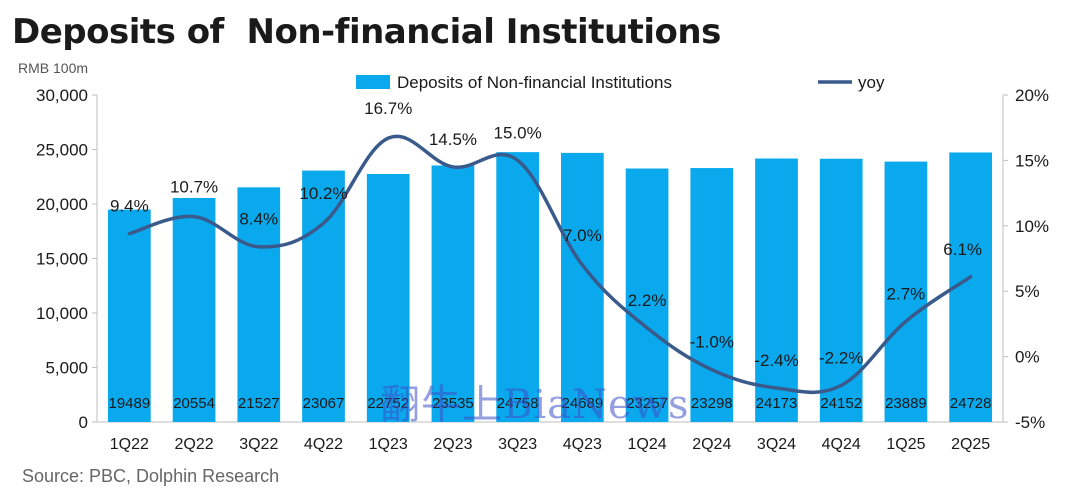 Image resolution: width=1080 pixels, height=498 pixels. Describe the element at coordinates (647, 300) in the screenshot. I see `yoy-label: 2.2%` at that location.